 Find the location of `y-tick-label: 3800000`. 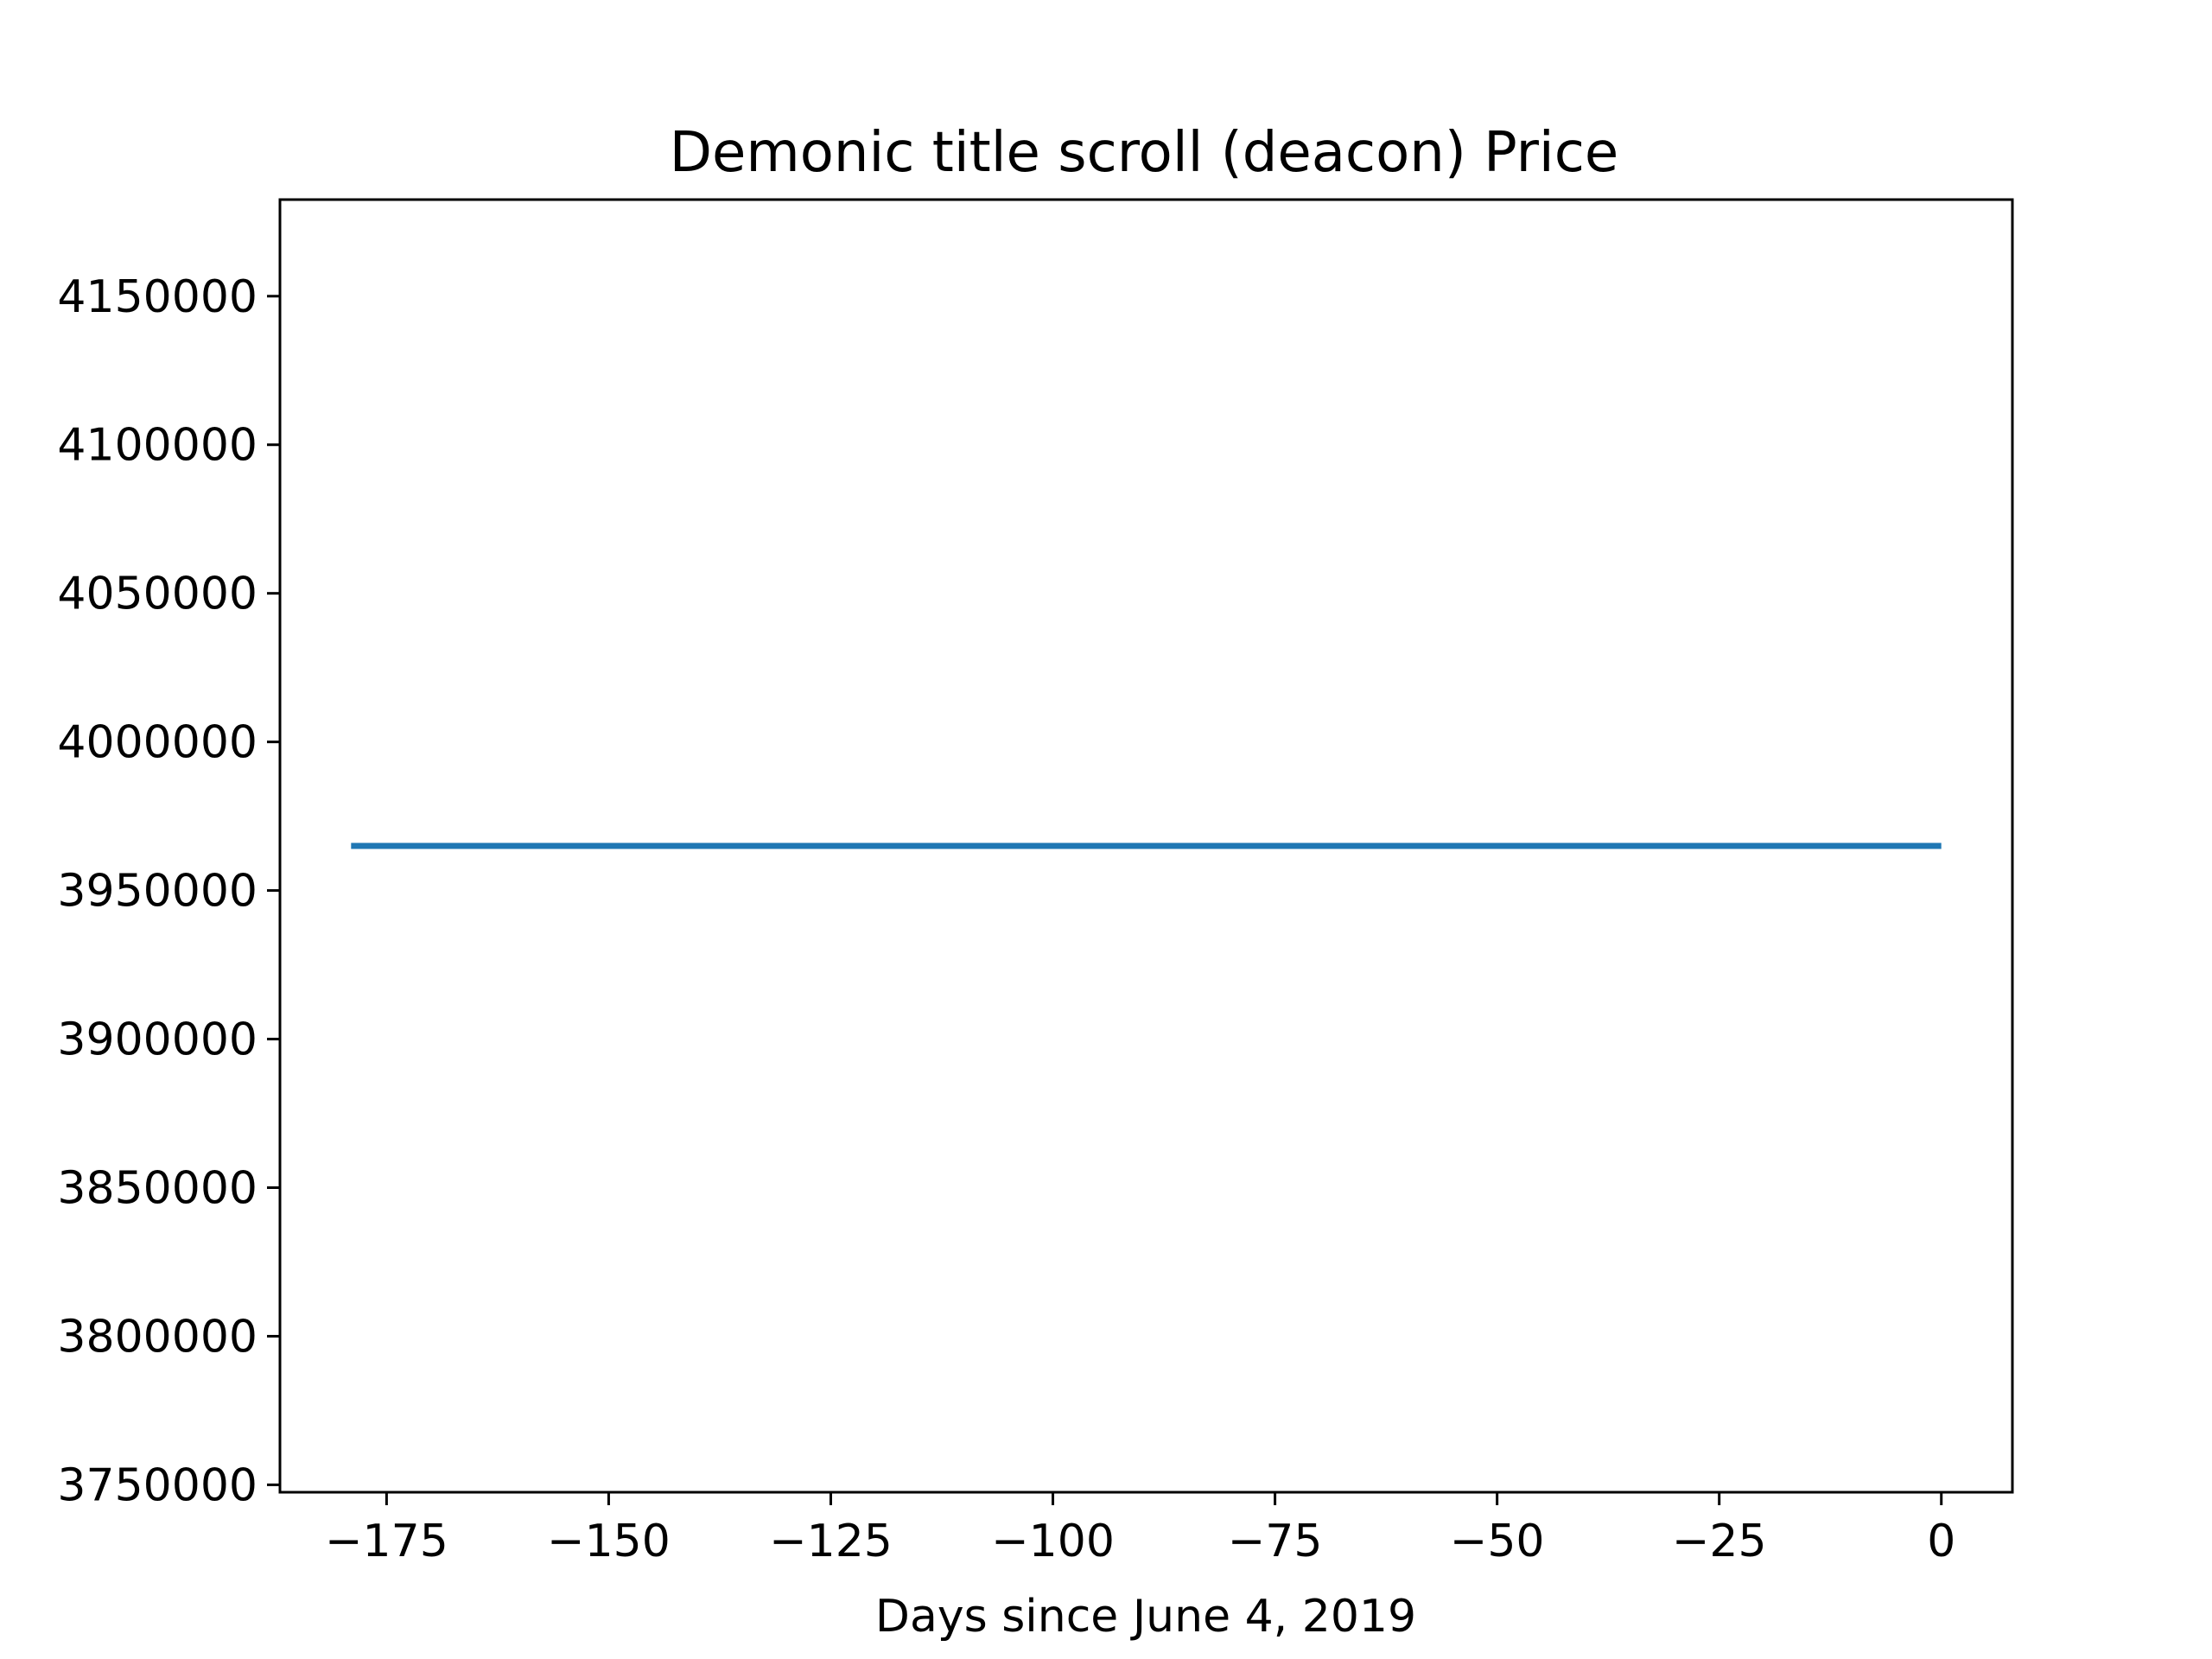

y-tick-label: 3800000 is located at coordinates (157, 1337).